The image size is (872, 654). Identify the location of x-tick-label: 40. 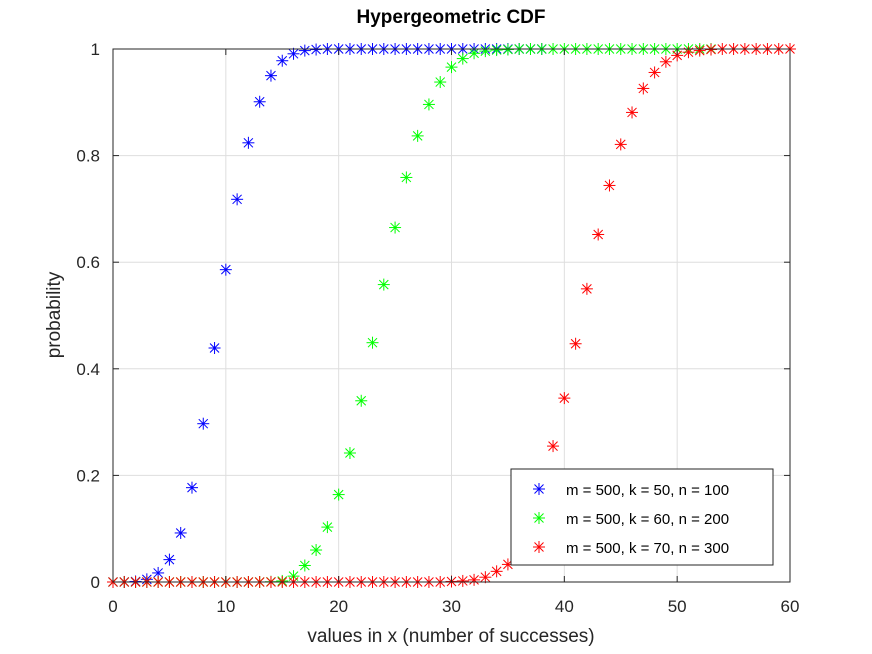
(564, 606).